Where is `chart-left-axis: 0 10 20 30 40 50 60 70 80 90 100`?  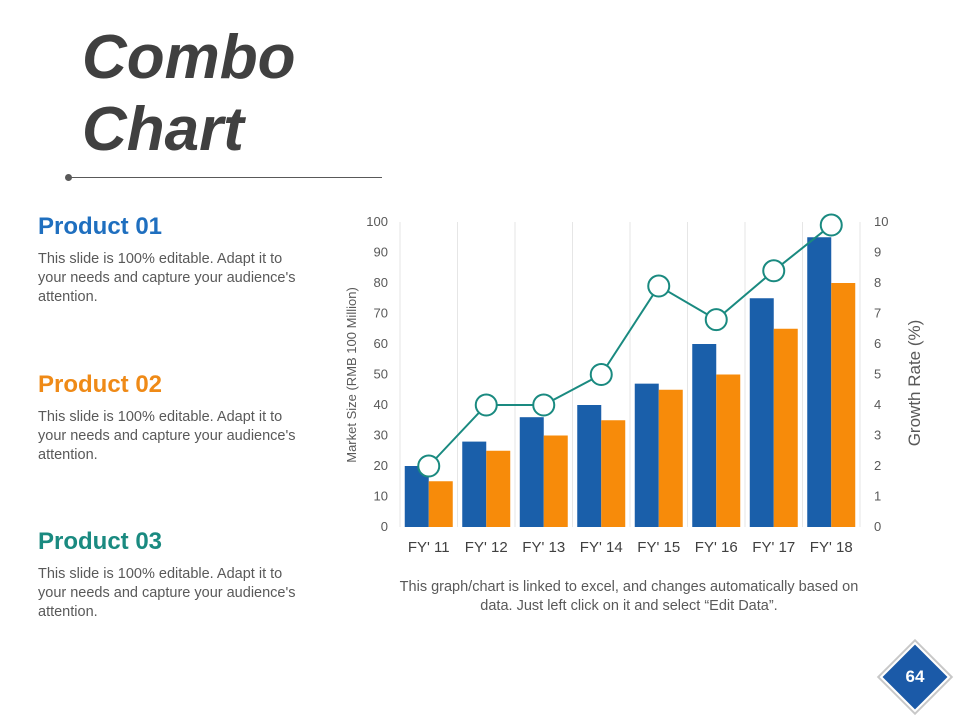
chart-left-axis: 0 10 20 30 40 50 60 70 80 90 100 is located at coordinates (377, 374).